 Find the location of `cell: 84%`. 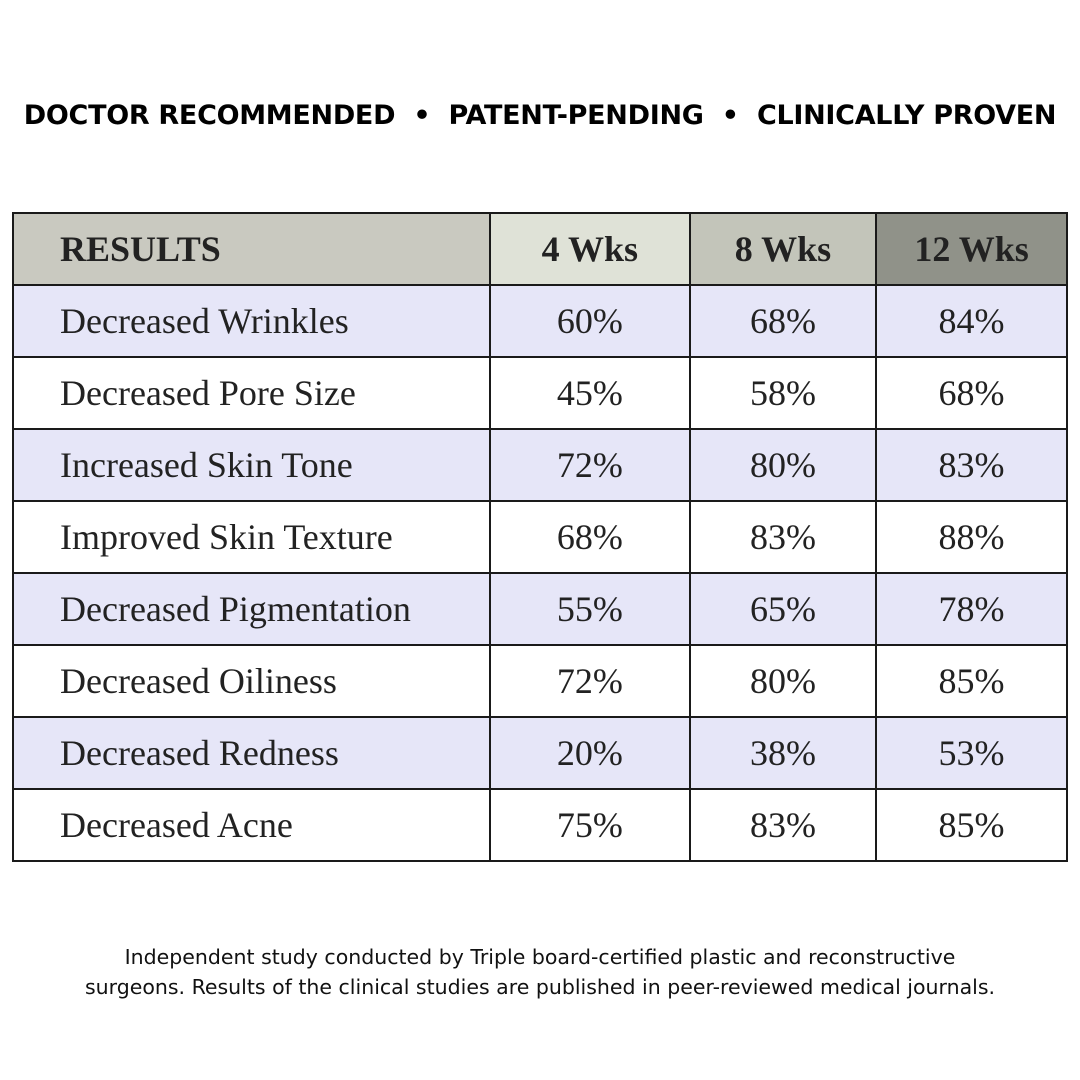

cell: 84% is located at coordinates (971, 321).